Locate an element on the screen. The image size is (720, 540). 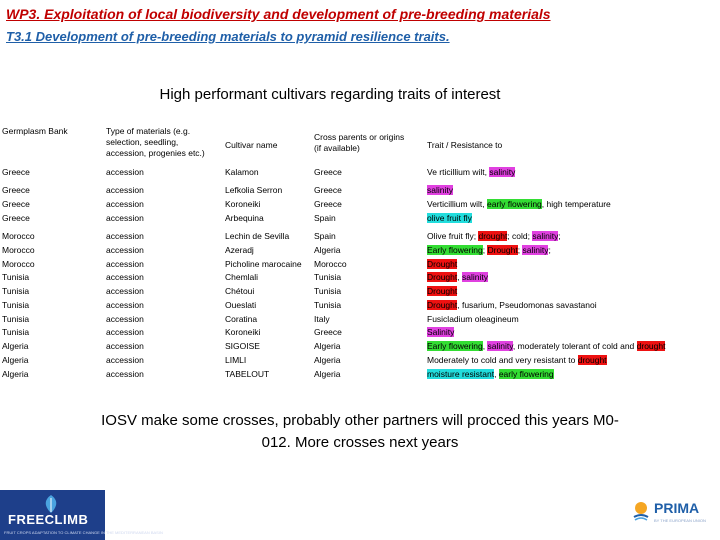
freeclimb-leaf-icon is located at coordinates (51, 504).